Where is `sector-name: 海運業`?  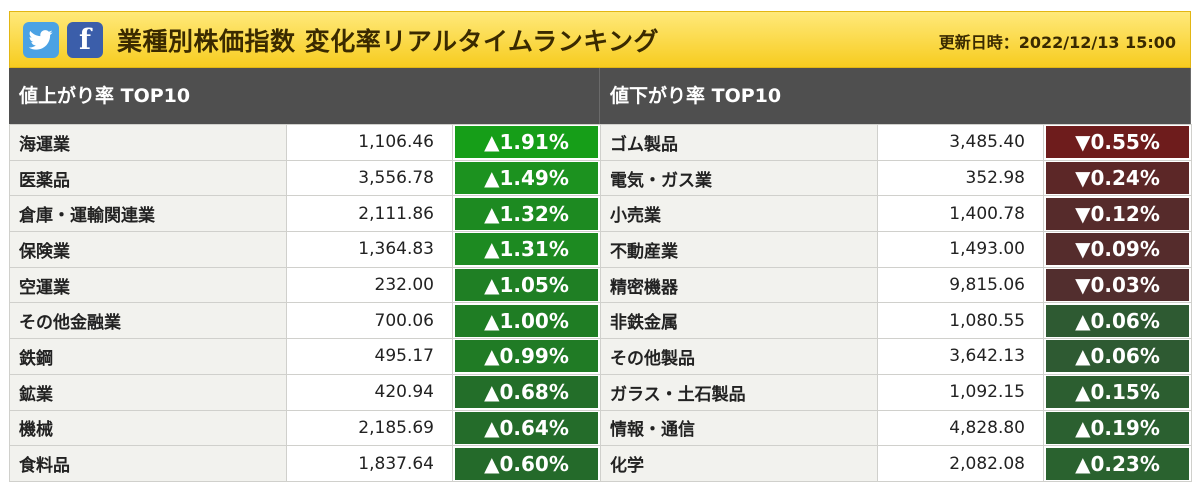 sector-name: 海運業 is located at coordinates (148, 142).